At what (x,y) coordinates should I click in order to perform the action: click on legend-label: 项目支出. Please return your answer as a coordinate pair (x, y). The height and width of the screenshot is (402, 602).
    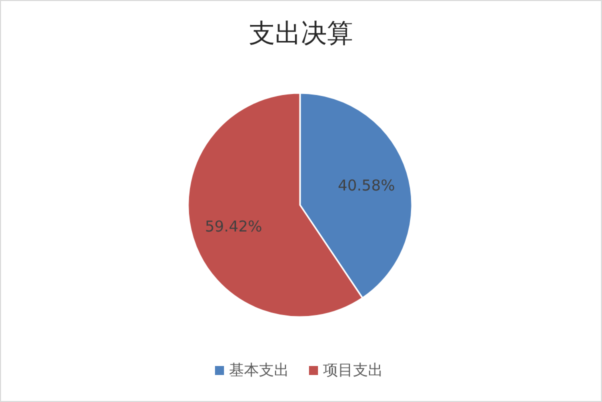
    Looking at the image, I should click on (353, 370).